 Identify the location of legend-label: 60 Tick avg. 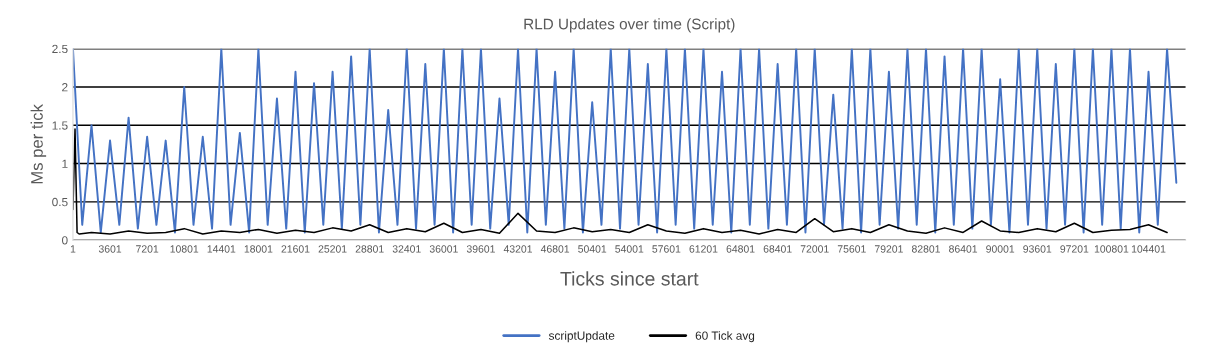
(725, 337).